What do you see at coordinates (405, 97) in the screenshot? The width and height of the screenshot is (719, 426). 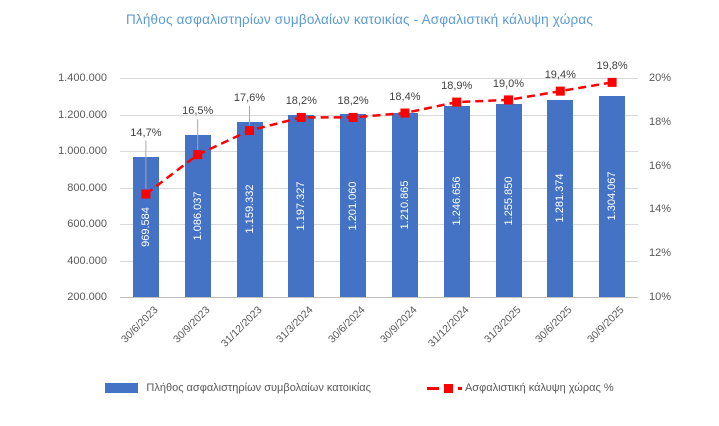 I see `percentage-data-label: 18,4%` at bounding box center [405, 97].